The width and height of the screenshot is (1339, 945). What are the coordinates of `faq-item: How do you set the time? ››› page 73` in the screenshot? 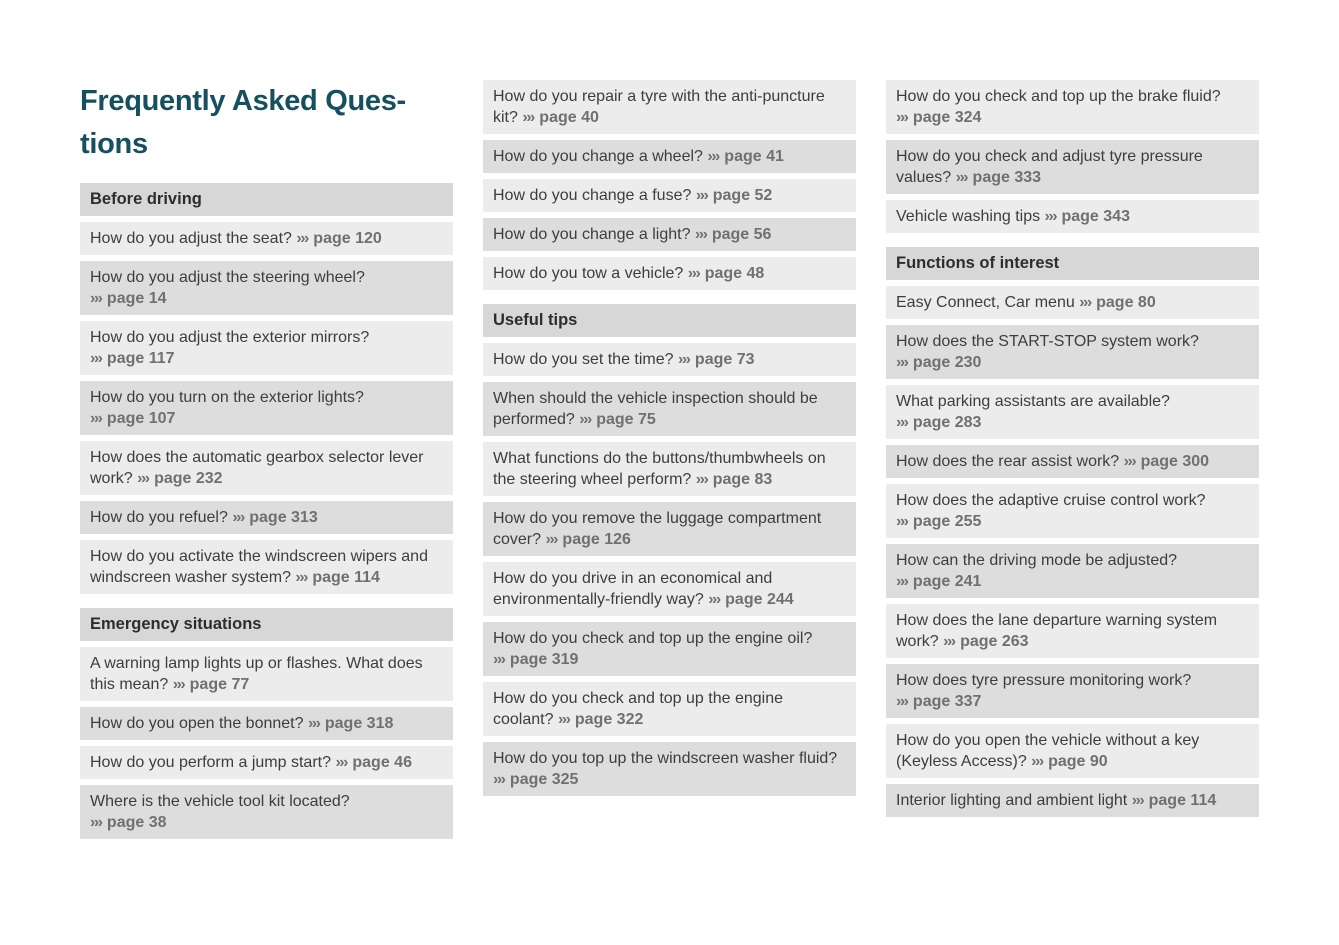 It's located at (669, 359).